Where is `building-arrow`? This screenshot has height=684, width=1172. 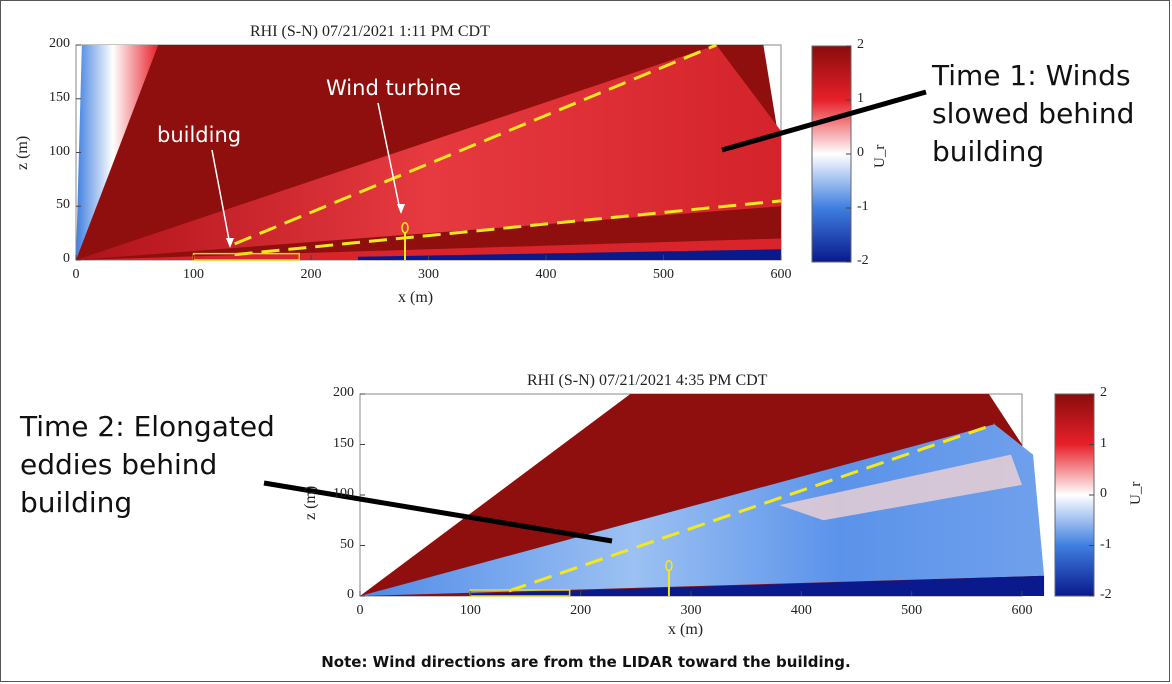 building-arrow is located at coordinates (221, 197).